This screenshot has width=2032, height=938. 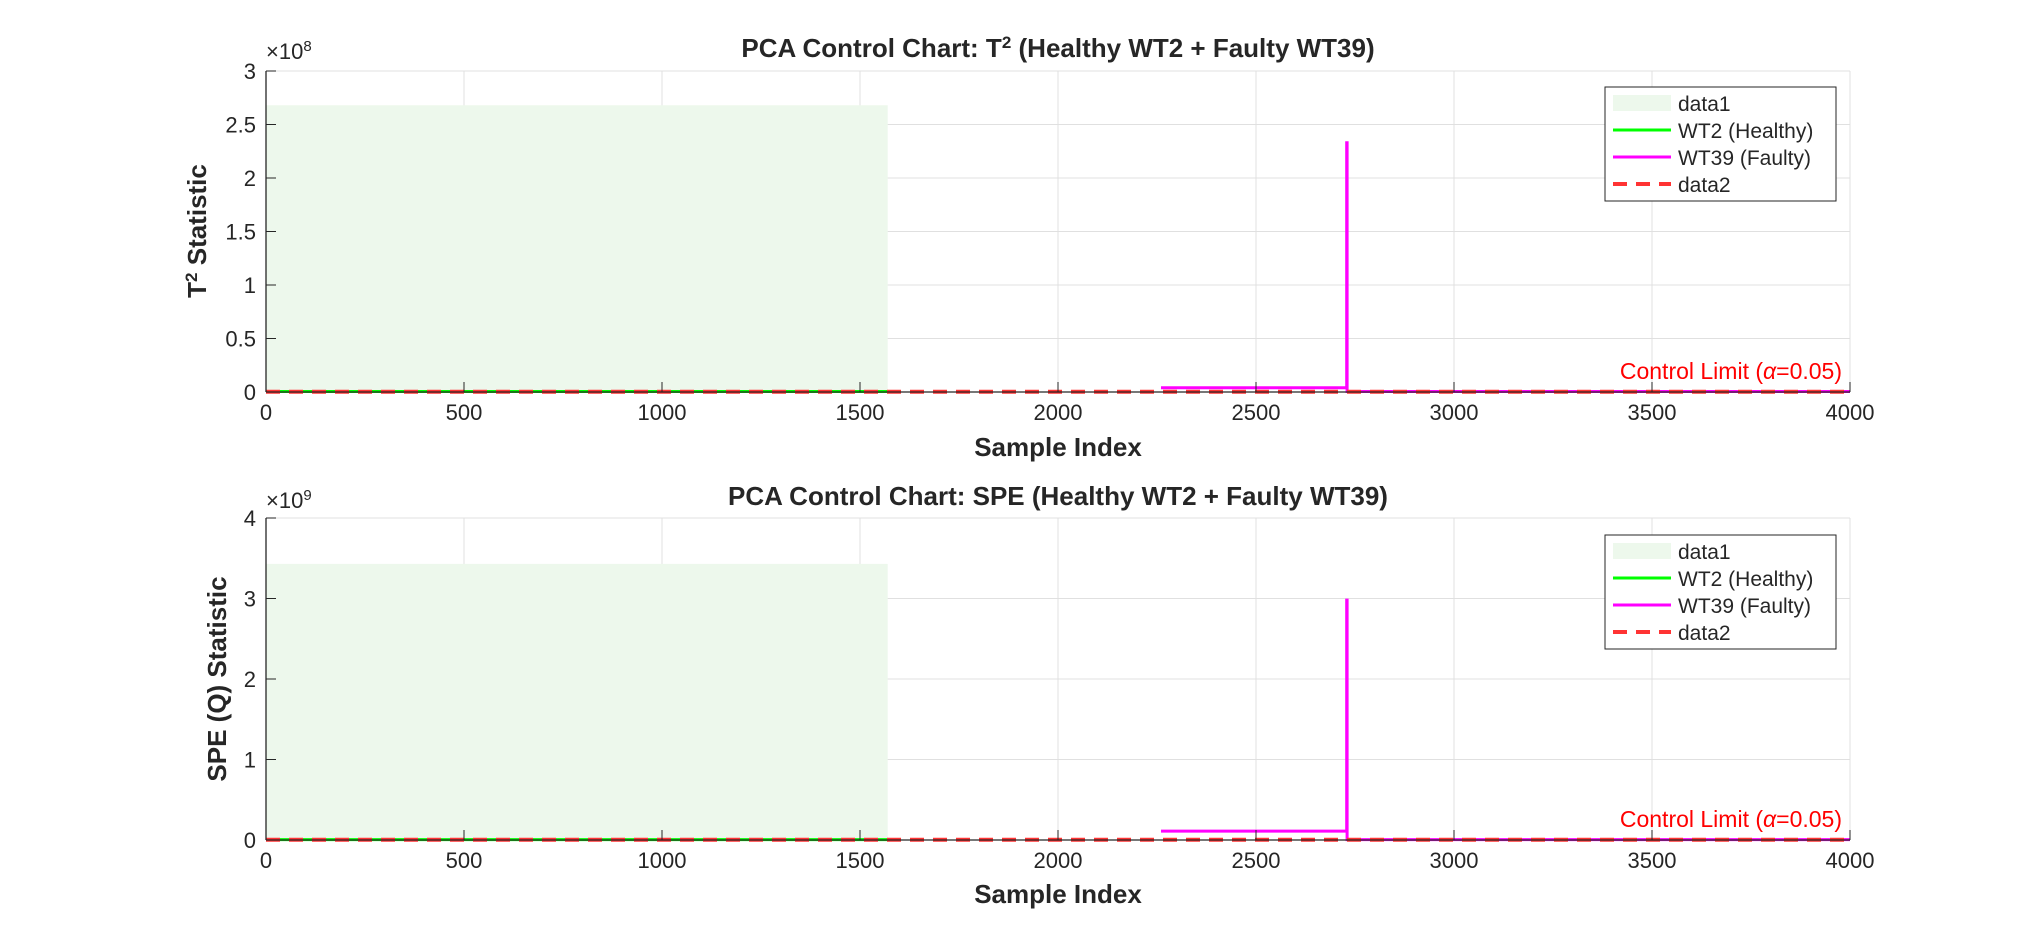 I want to click on t2-x-tick-label-2: 1000, so click(x=662, y=412).